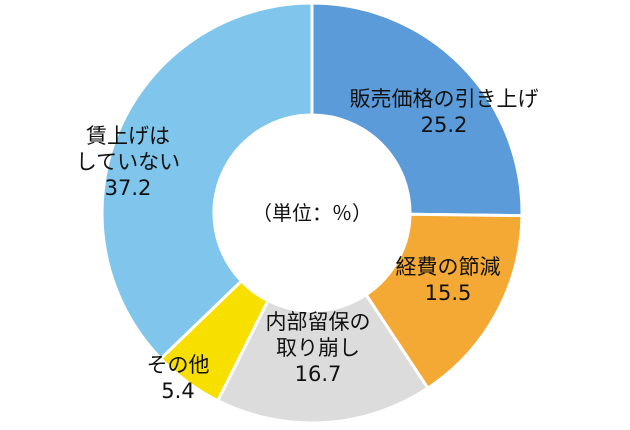 Image resolution: width=630 pixels, height=430 pixels. What do you see at coordinates (444, 125) in the screenshot?
I see `slice-value-0: 25.2` at bounding box center [444, 125].